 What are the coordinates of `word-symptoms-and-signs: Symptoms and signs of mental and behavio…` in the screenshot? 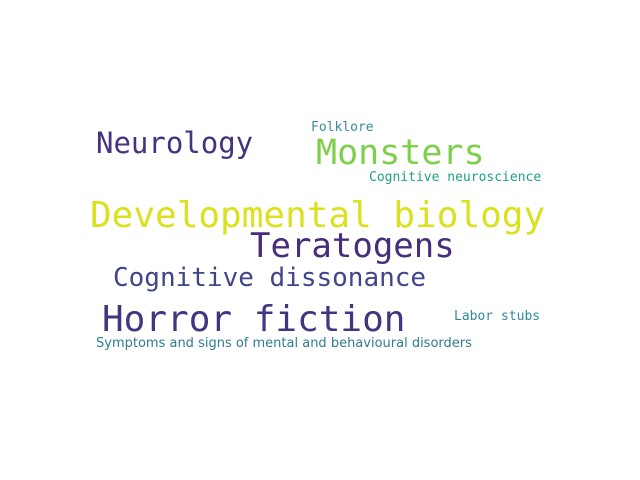 It's located at (284, 343).